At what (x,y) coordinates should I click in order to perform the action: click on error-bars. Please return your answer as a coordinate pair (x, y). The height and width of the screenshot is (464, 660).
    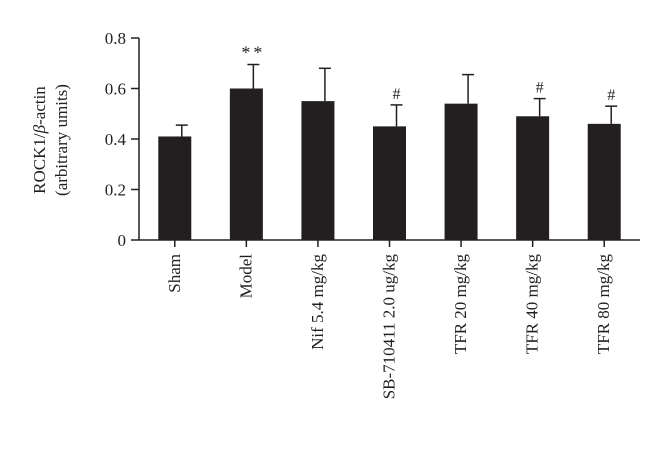
    Looking at the image, I should click on (396, 100).